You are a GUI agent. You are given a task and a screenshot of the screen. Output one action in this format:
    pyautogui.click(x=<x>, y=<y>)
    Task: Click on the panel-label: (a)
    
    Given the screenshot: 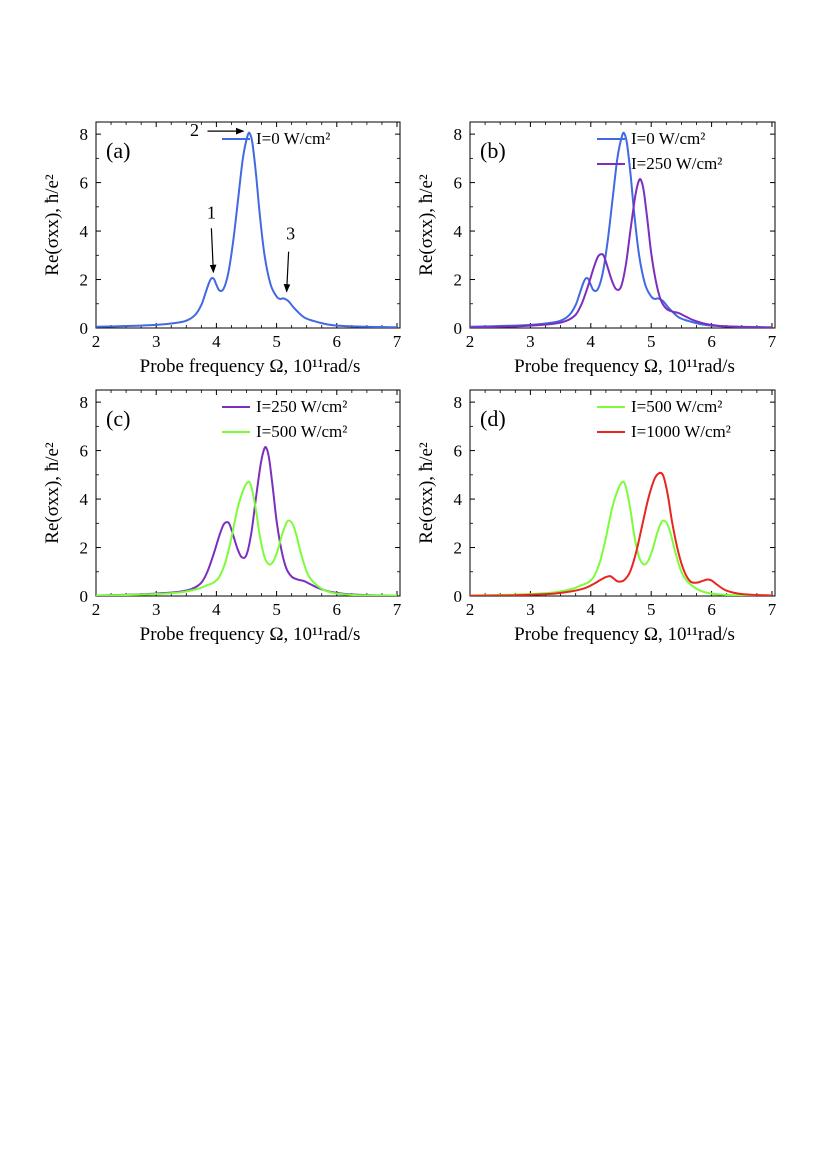 What is the action you would take?
    pyautogui.click(x=118, y=150)
    